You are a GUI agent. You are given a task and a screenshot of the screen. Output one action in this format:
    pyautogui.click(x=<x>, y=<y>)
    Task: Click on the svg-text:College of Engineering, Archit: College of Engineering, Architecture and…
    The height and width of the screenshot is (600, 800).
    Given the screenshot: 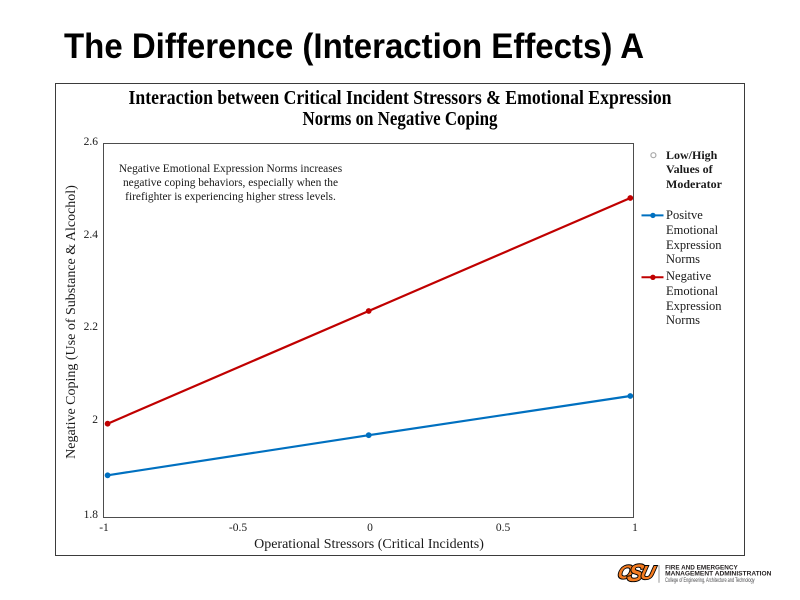 What is the action you would take?
    pyautogui.click(x=710, y=581)
    